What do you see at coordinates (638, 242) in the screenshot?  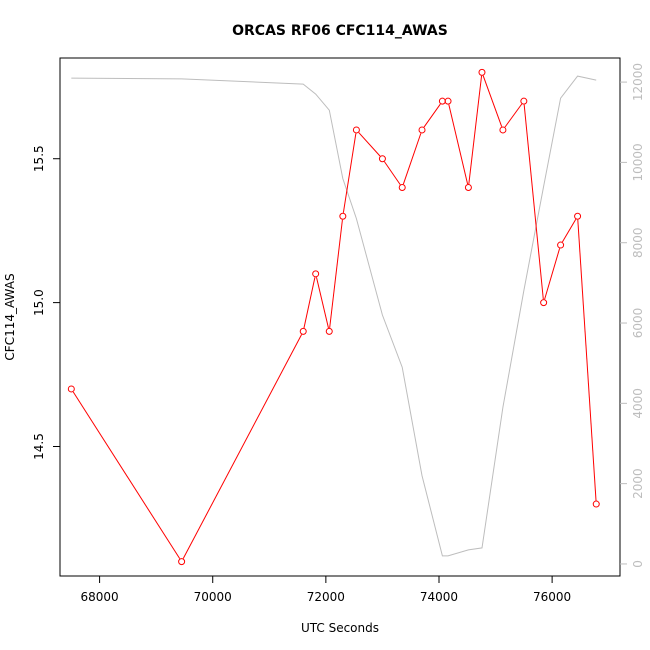 I see `y2-tick-label: 8000` at bounding box center [638, 242].